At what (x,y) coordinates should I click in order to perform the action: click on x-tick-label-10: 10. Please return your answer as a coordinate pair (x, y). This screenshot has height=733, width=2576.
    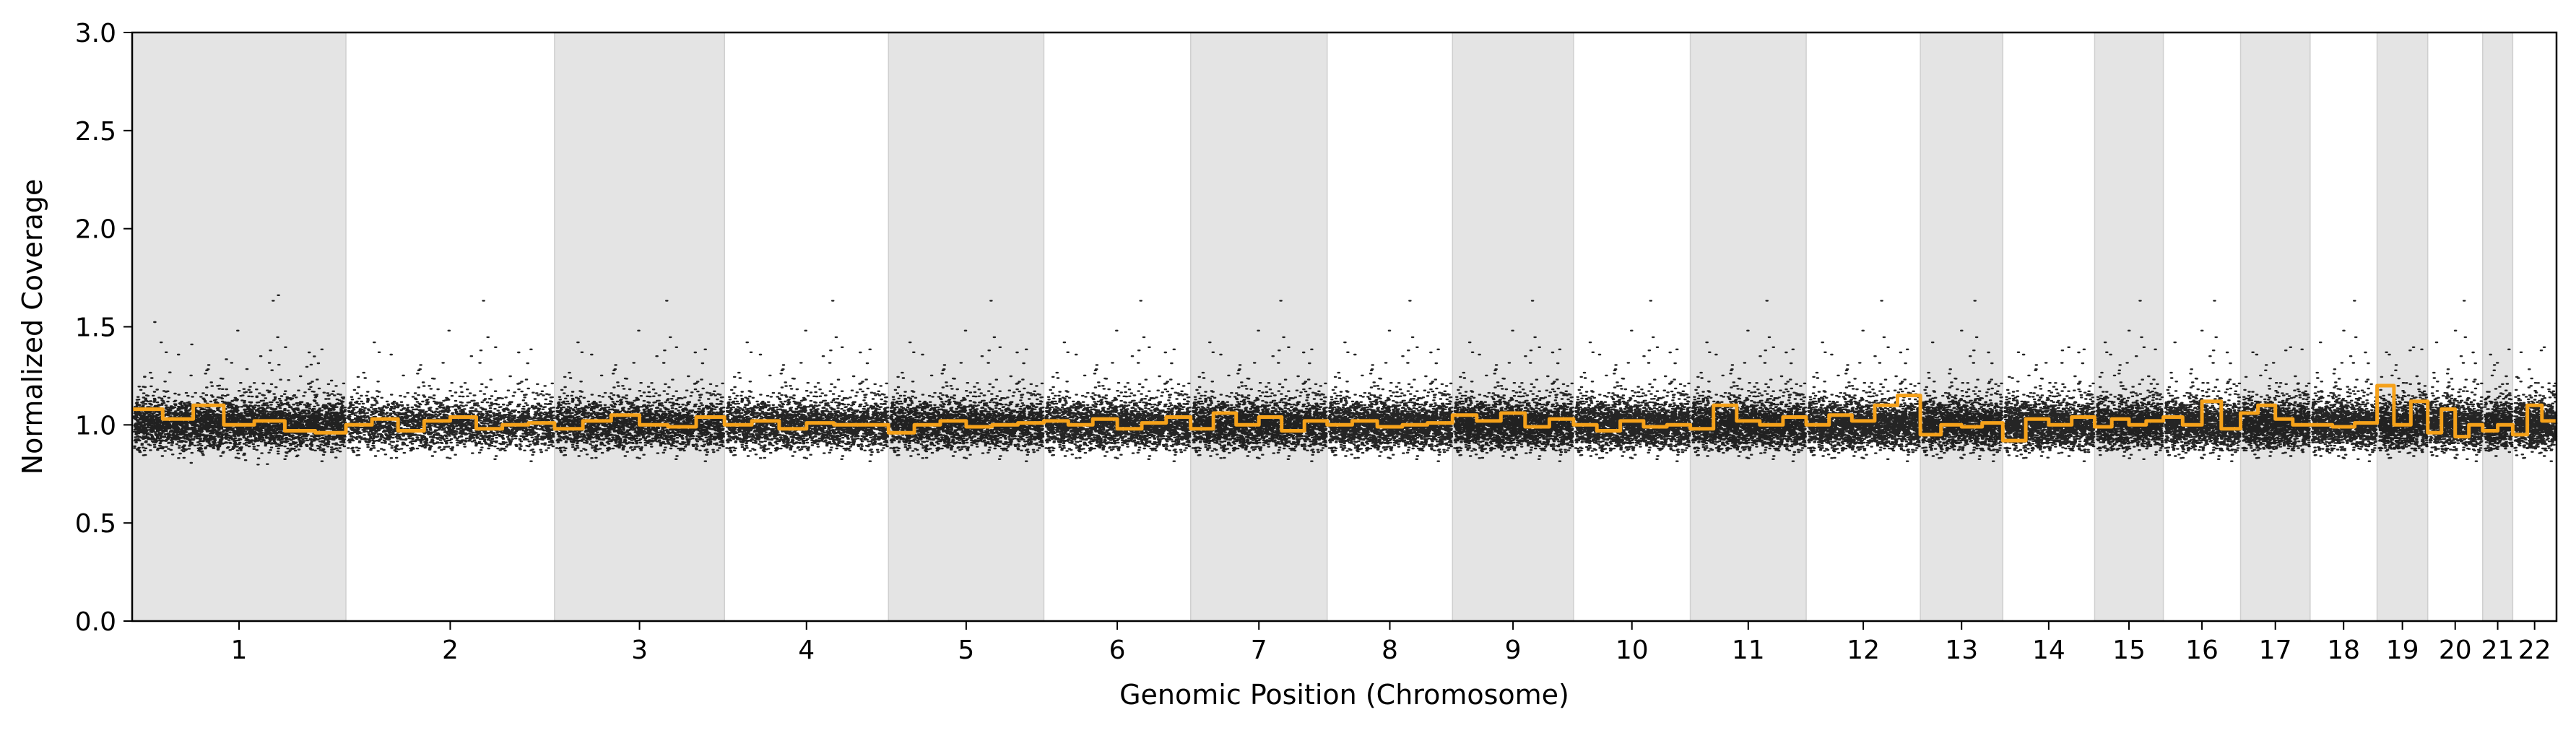
    Looking at the image, I should click on (1632, 650).